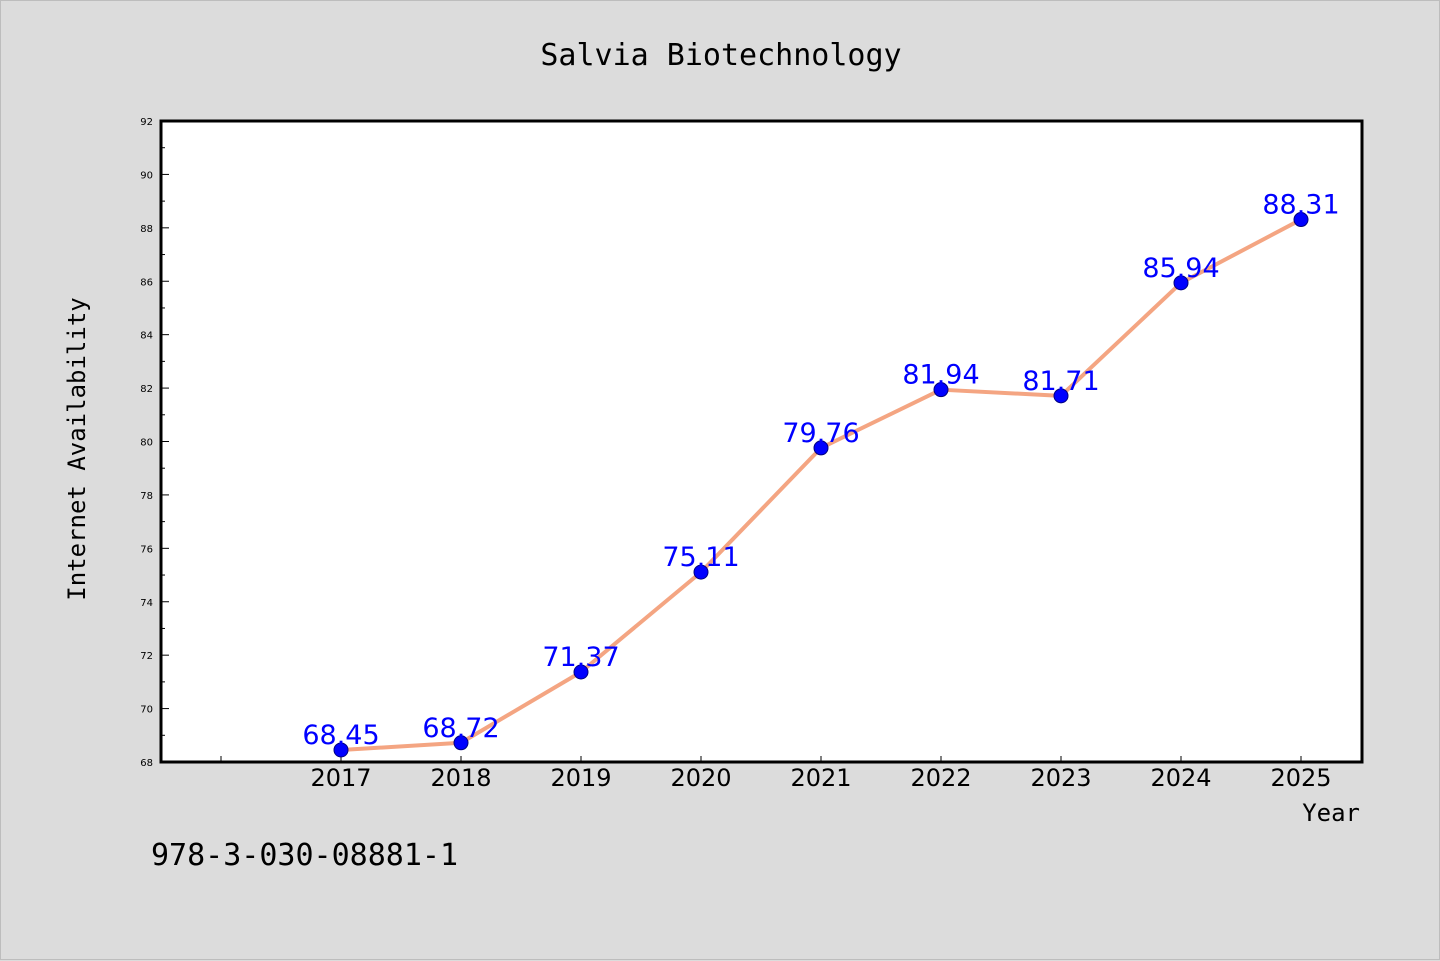 This screenshot has height=961, width=1440. What do you see at coordinates (146, 443) in the screenshot?
I see `y-tick-label: 80` at bounding box center [146, 443].